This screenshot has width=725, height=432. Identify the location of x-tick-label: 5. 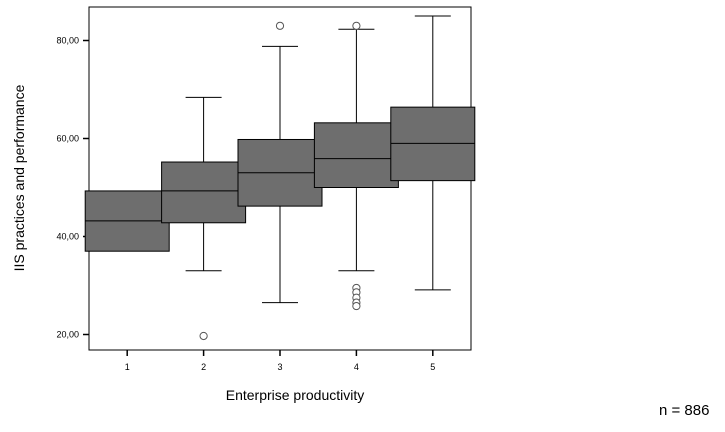
(432, 367).